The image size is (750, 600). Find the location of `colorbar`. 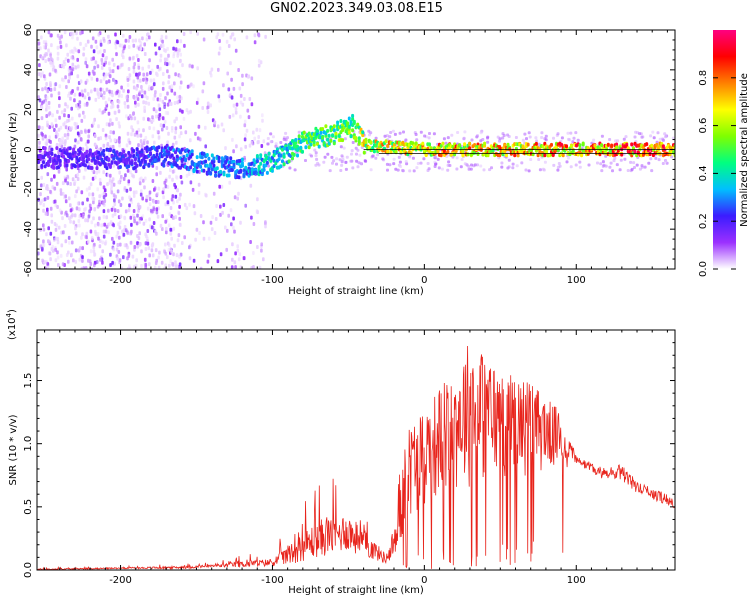

colorbar is located at coordinates (724, 149).